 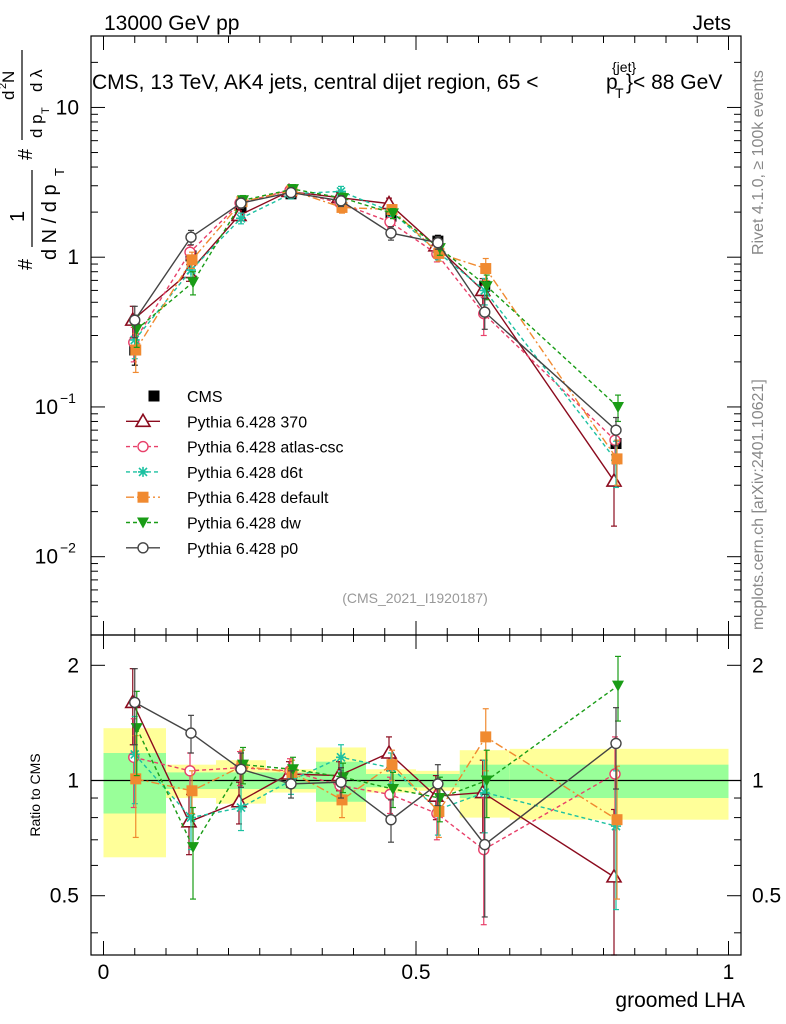 What do you see at coordinates (73, 781) in the screenshot?
I see `ratio-ytick-label-left: 1` at bounding box center [73, 781].